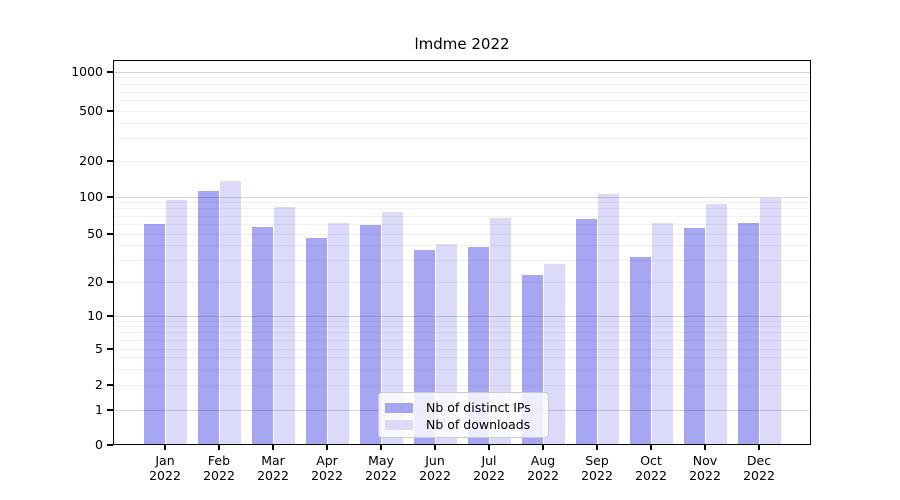 The image size is (900, 500). I want to click on y-tick-label-2: 2, so click(99, 384).